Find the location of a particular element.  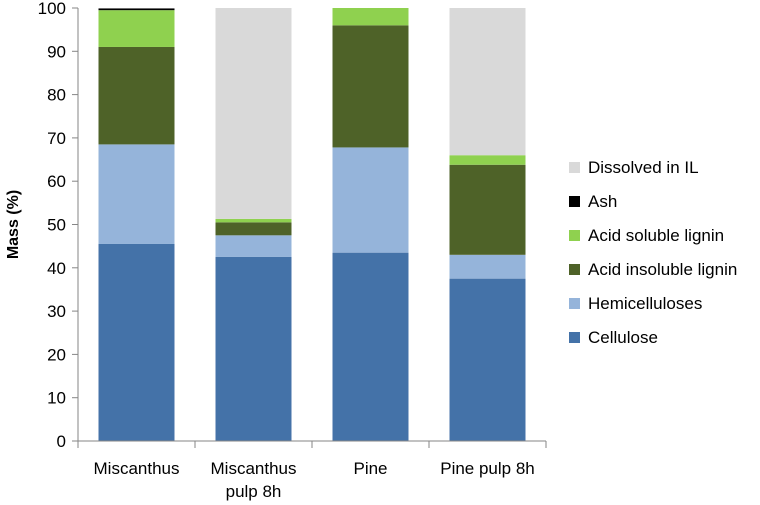

x-category-label: Pine pulp 8h is located at coordinates (487, 468).